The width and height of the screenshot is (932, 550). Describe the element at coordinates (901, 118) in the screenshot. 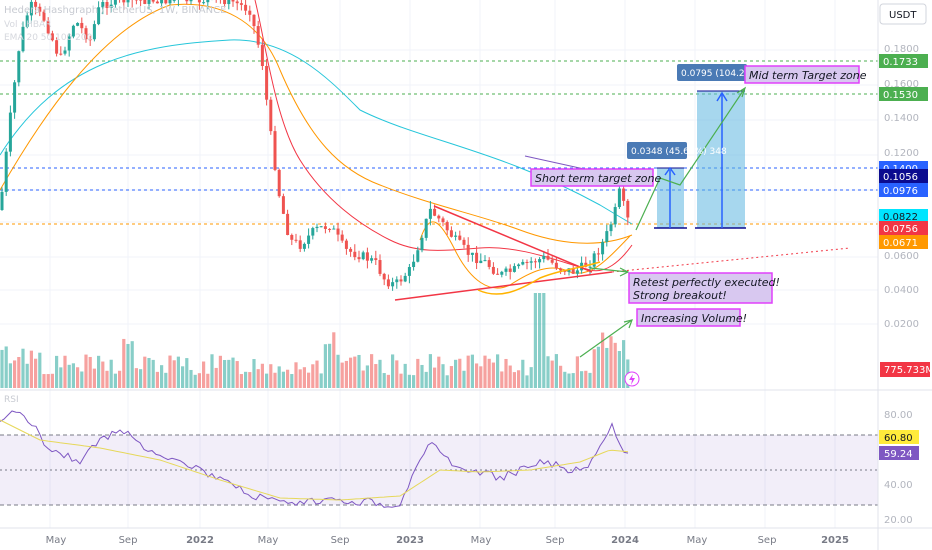

I see `price-tick-2: 0.1400` at that location.